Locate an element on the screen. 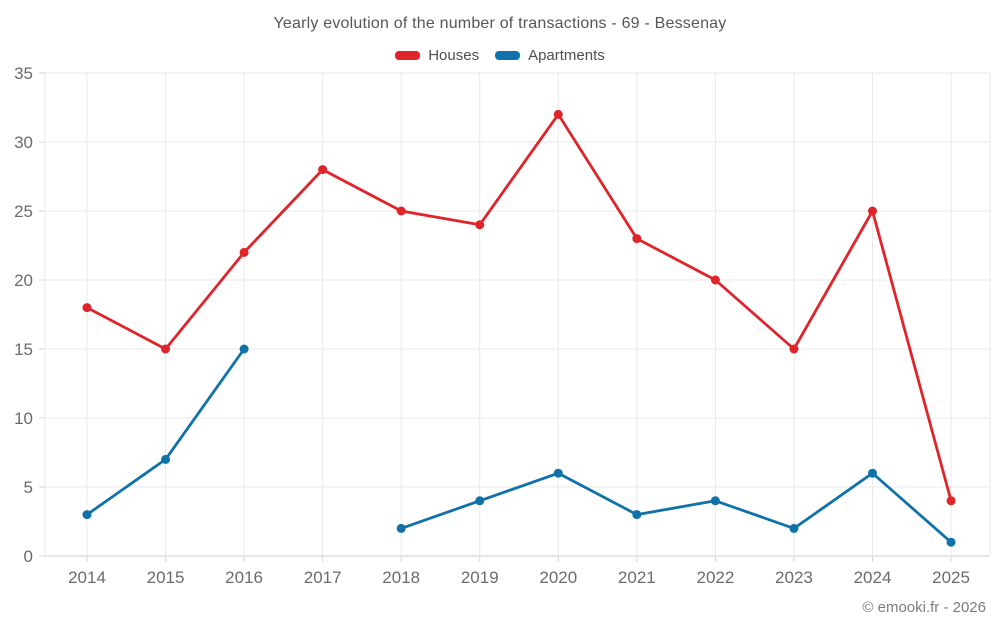 The width and height of the screenshot is (1000, 625). x-tick-label: 2021 is located at coordinates (637, 577).